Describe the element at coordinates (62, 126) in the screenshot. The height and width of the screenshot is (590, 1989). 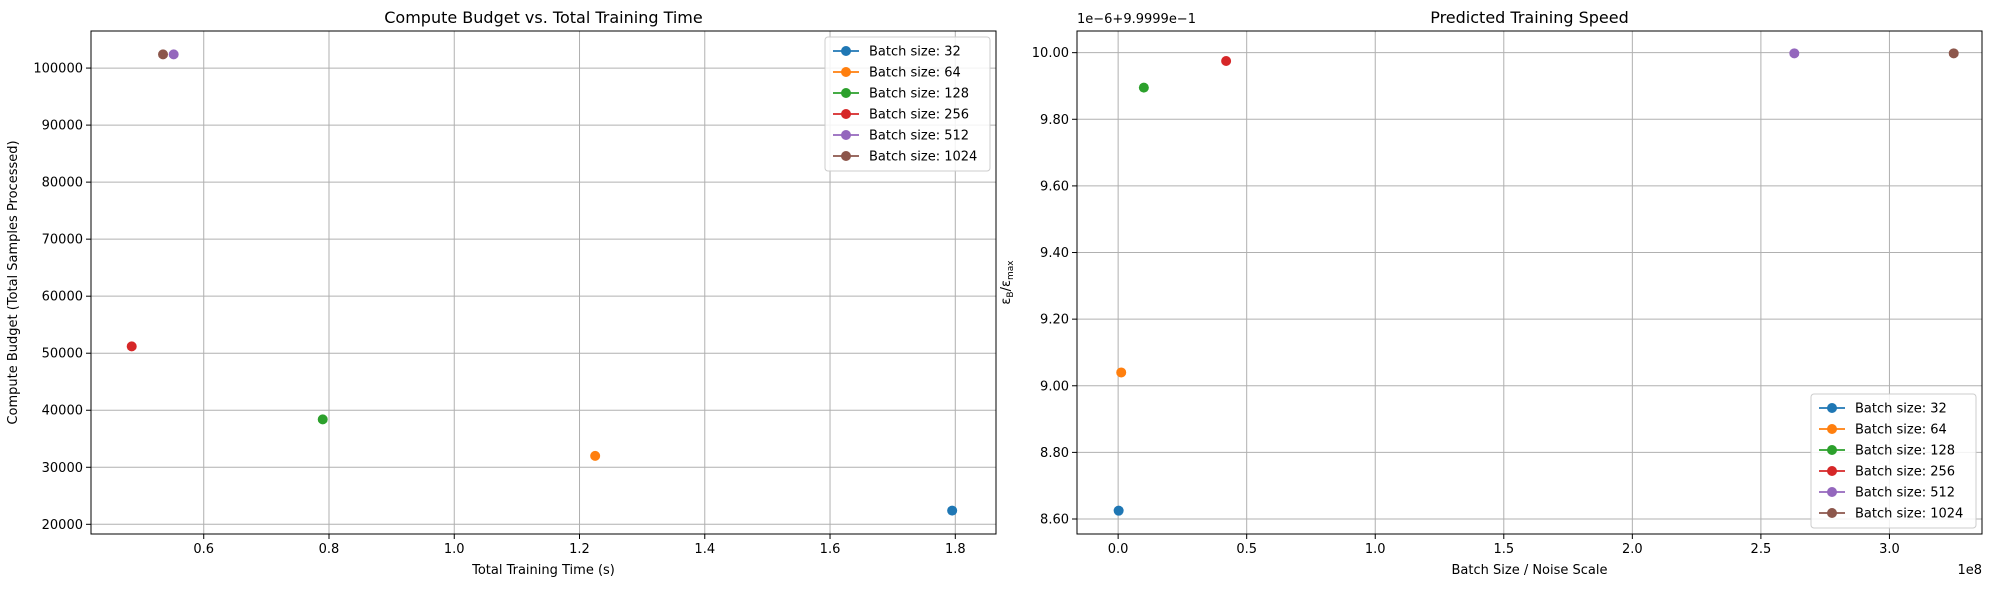
I see `y-tick-label: 90000` at that location.